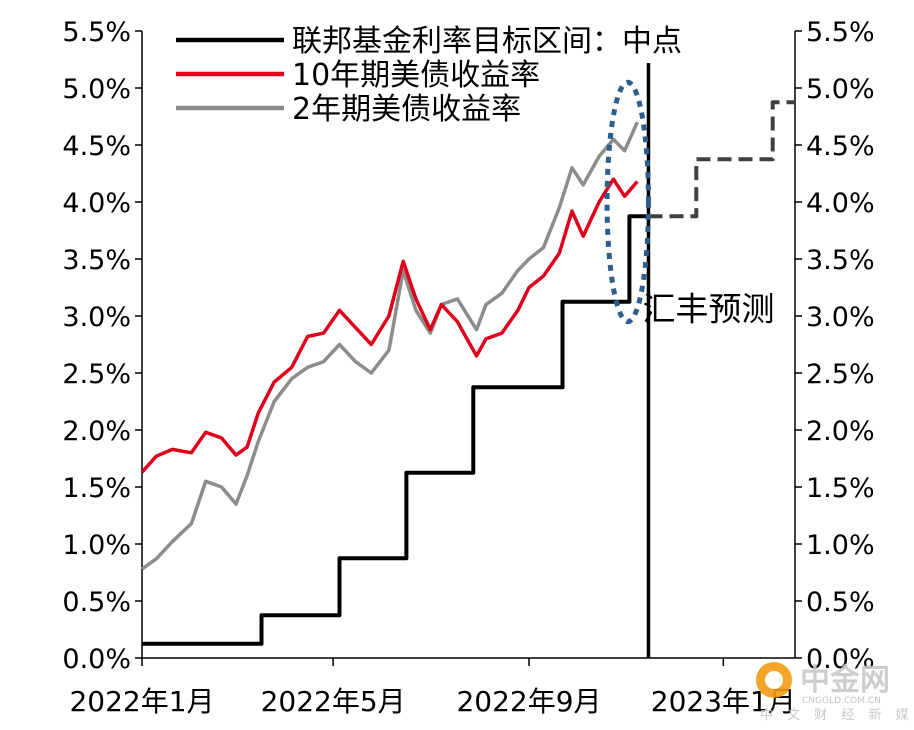  What do you see at coordinates (96, 89) in the screenshot?
I see `y-tick-label-left: 5.0%` at bounding box center [96, 89].